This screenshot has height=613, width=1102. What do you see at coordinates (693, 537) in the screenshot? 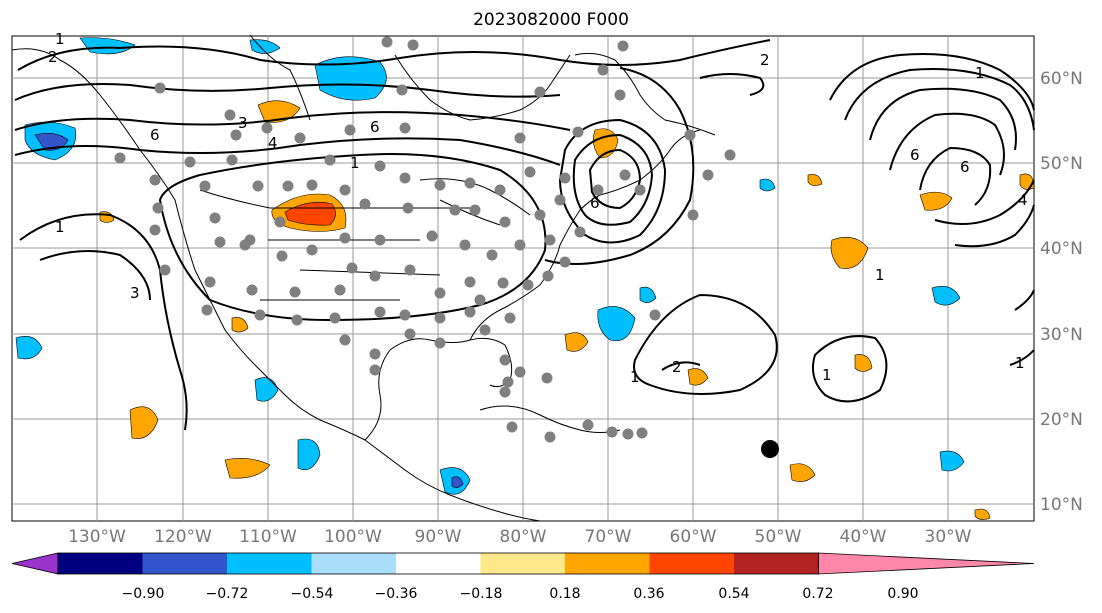
I see `lon-label: 60°W` at bounding box center [693, 537].